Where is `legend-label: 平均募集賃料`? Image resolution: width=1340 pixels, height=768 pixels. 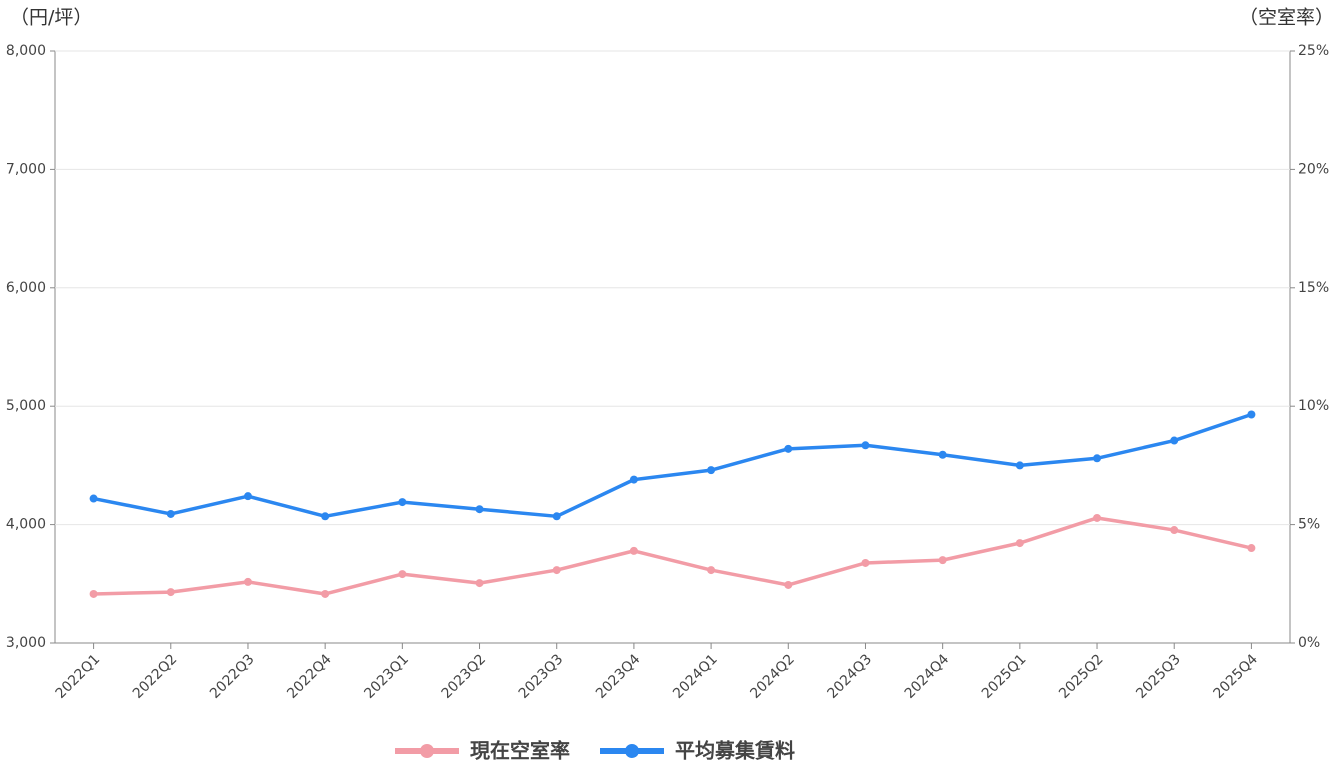 legend-label: 平均募集賃料 is located at coordinates (735, 751).